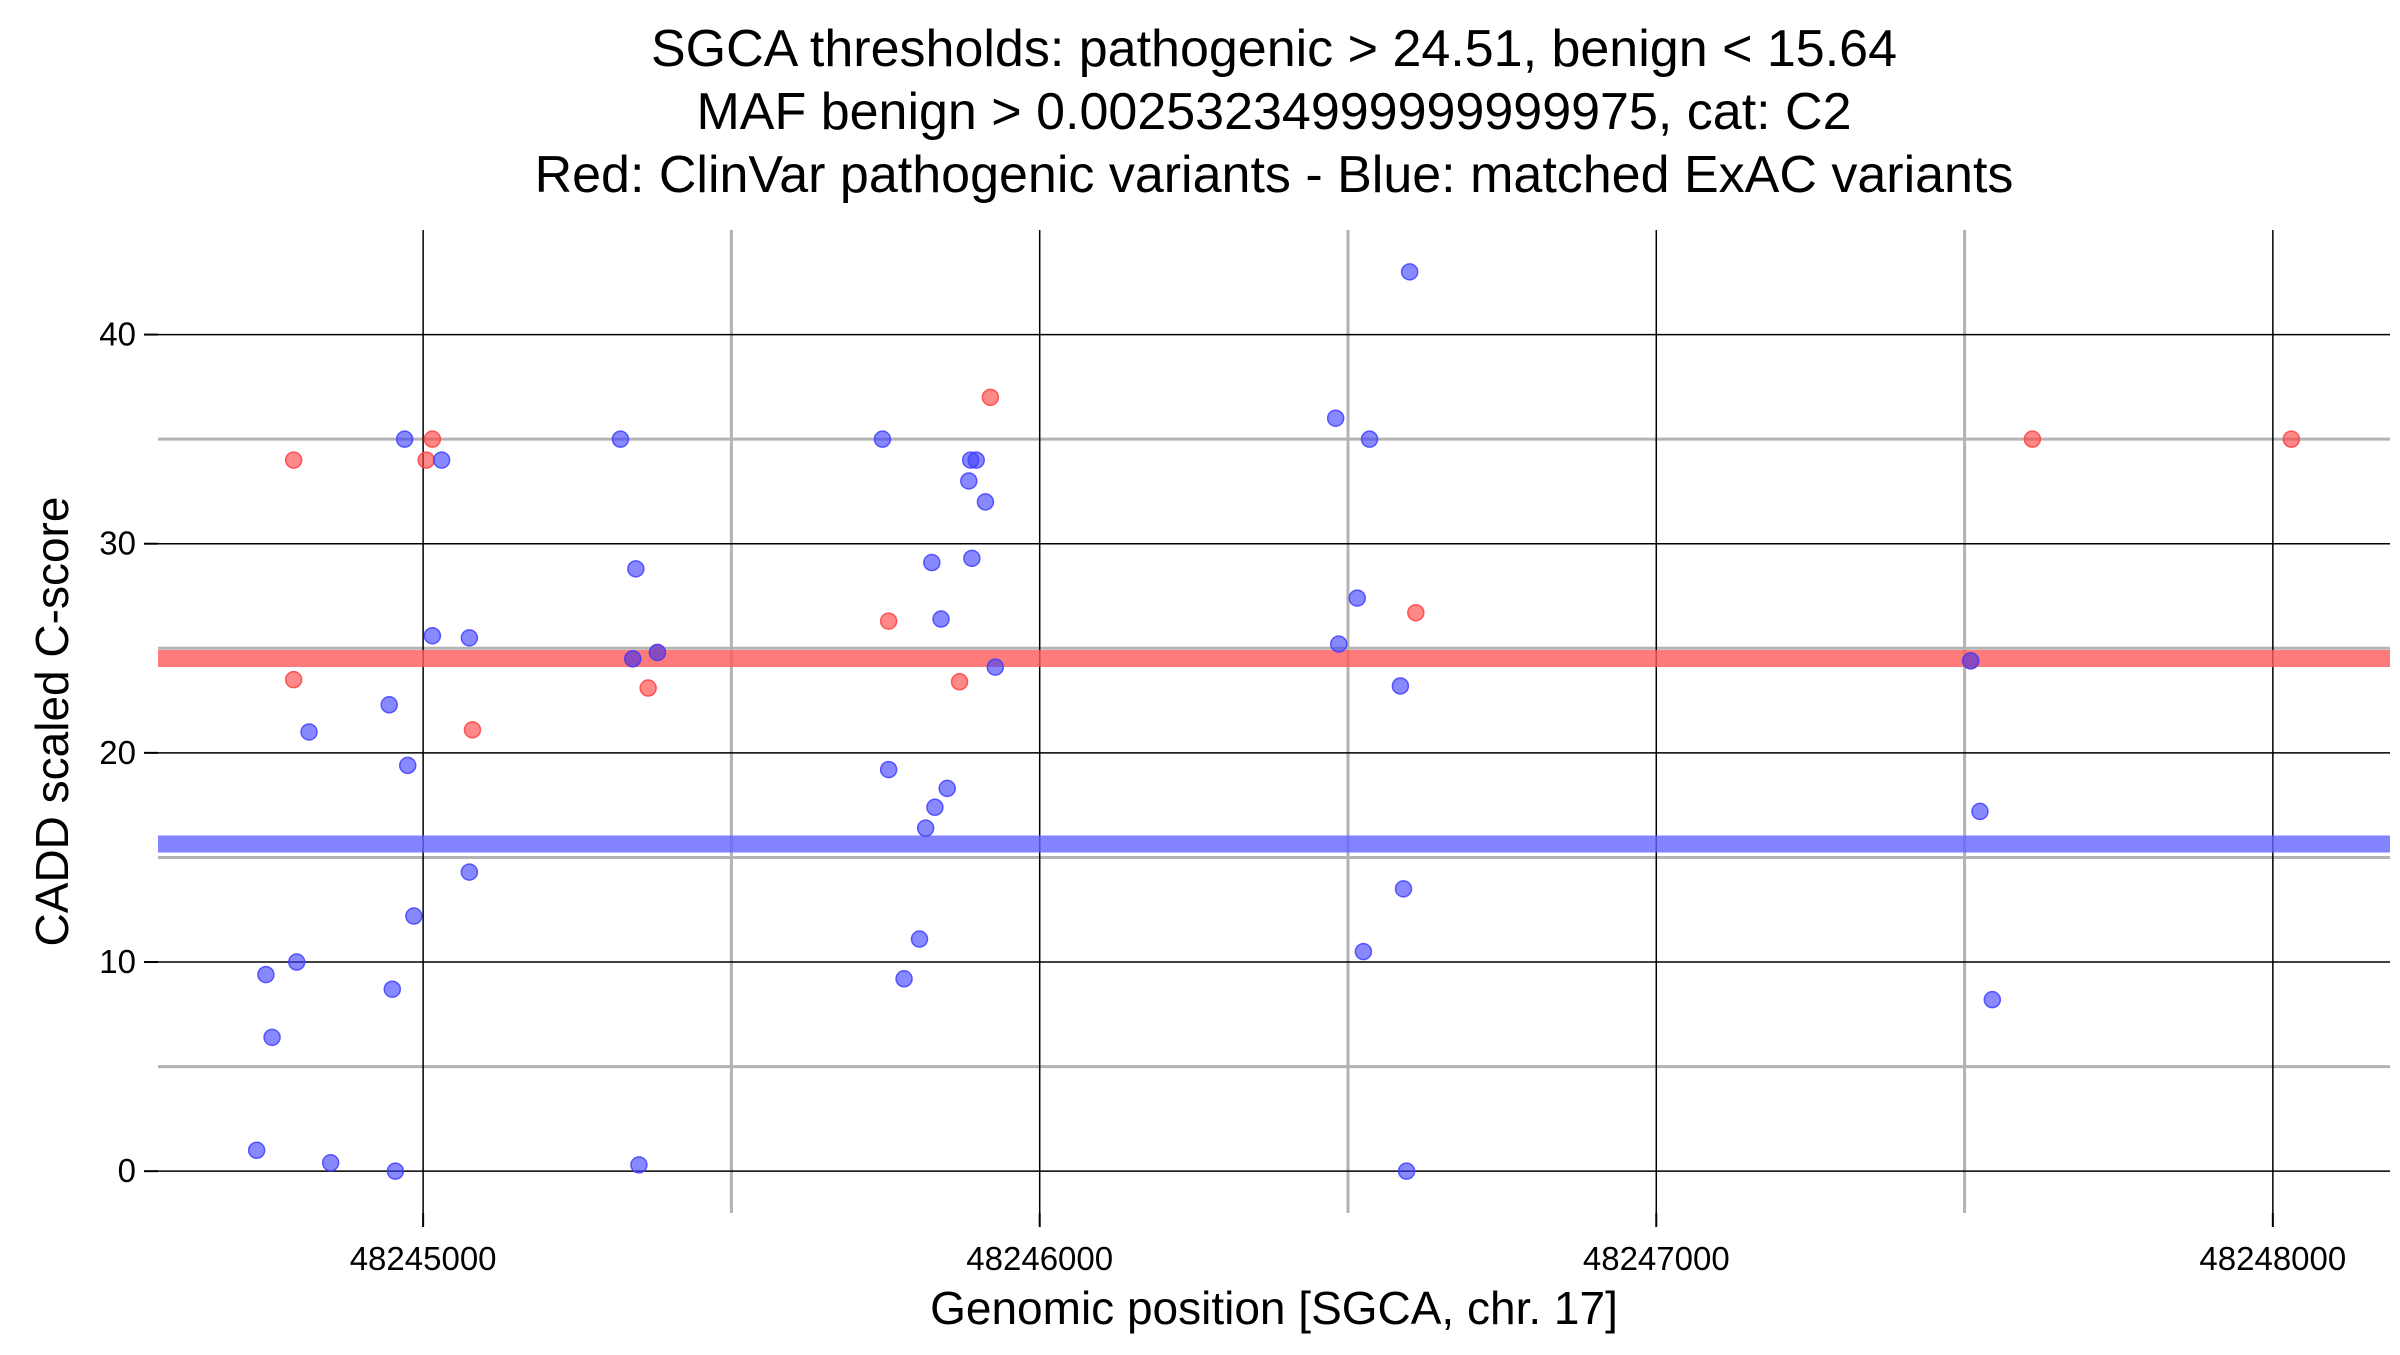 The image size is (2400, 1355). Describe the element at coordinates (127, 1170) in the screenshot. I see `y-tick-label: 0` at that location.